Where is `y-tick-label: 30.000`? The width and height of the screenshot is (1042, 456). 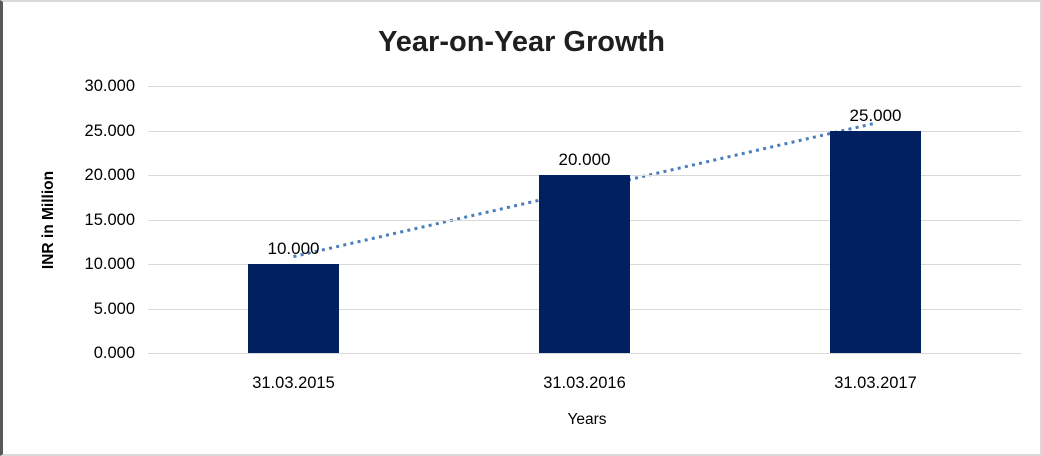
y-tick-label: 30.000 is located at coordinates (109, 86).